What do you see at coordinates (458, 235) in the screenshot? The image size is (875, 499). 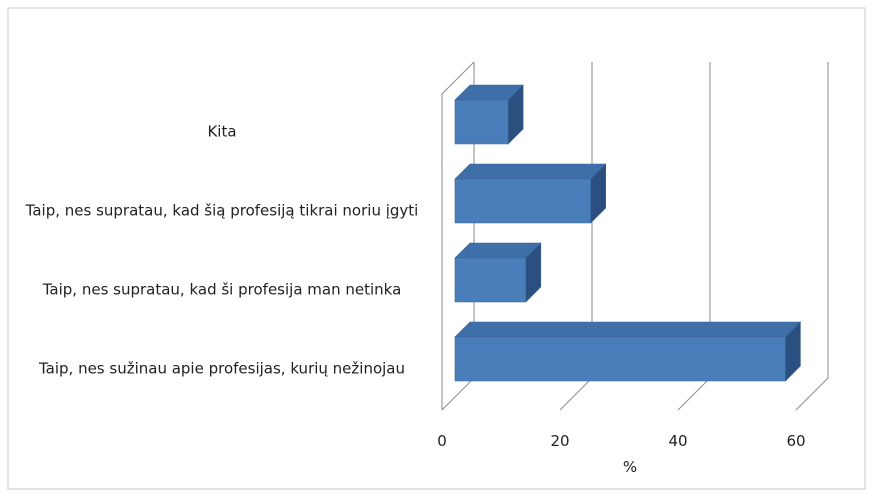 I see `side-wall` at bounding box center [458, 235].